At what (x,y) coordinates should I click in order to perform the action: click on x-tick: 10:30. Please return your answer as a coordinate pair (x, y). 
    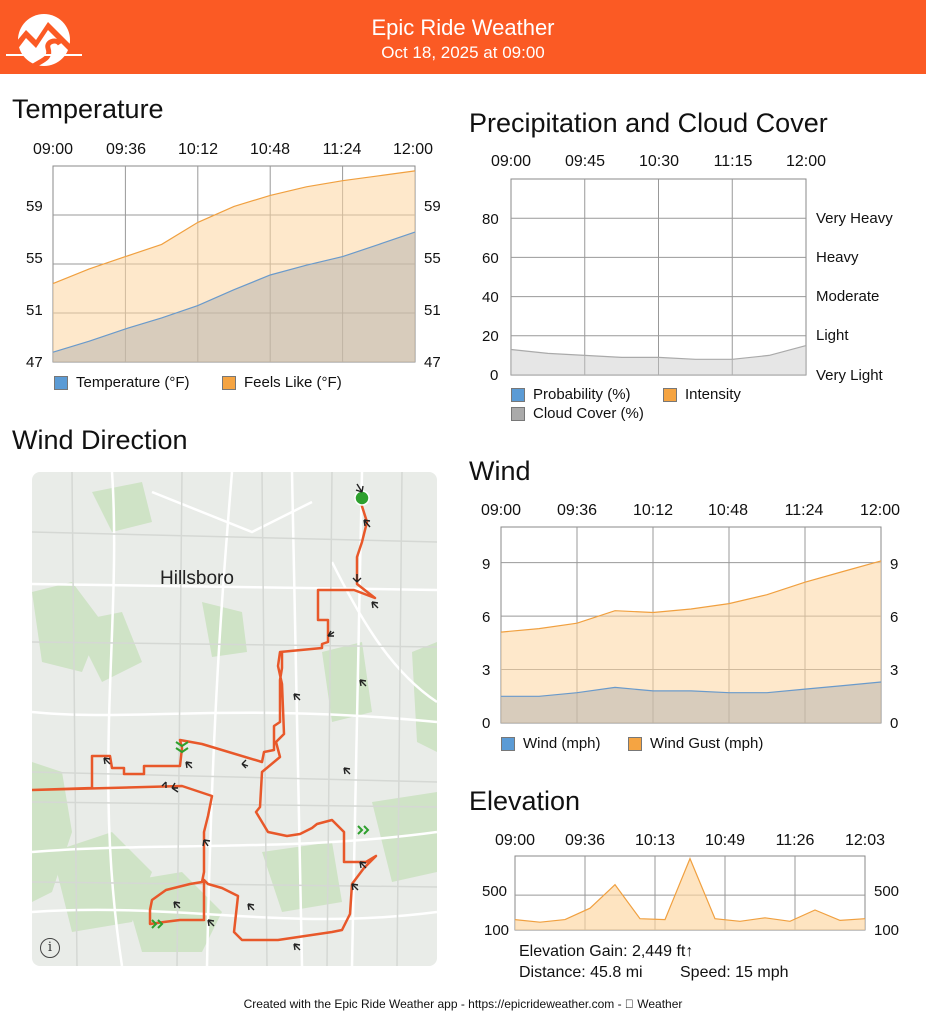
    Looking at the image, I should click on (659, 161).